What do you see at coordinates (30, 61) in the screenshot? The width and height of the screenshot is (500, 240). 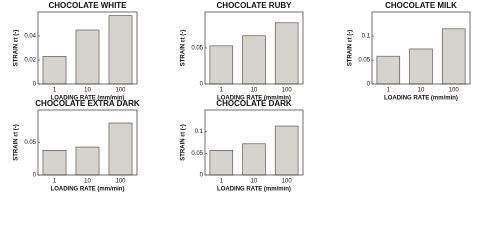 I see `y-tick-label: 0.02` at bounding box center [30, 61].